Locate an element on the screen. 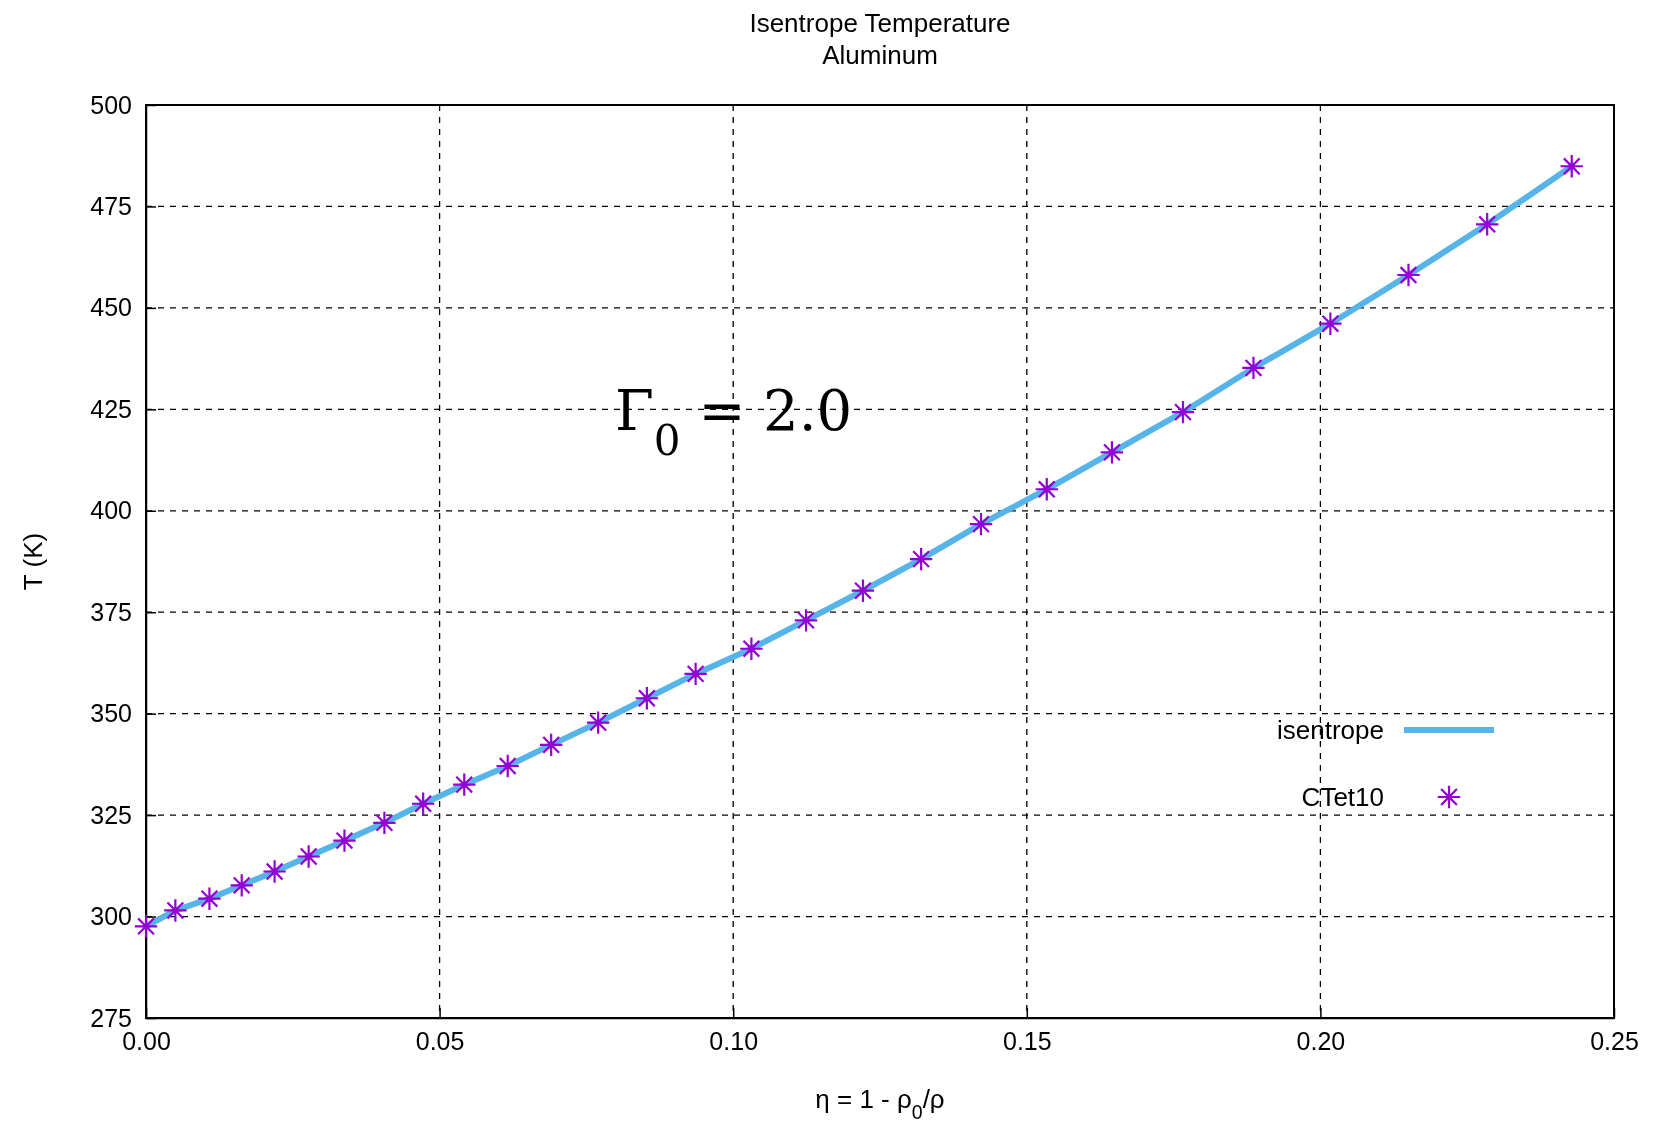  x-tick-label: 0.20 is located at coordinates (1321, 1040).